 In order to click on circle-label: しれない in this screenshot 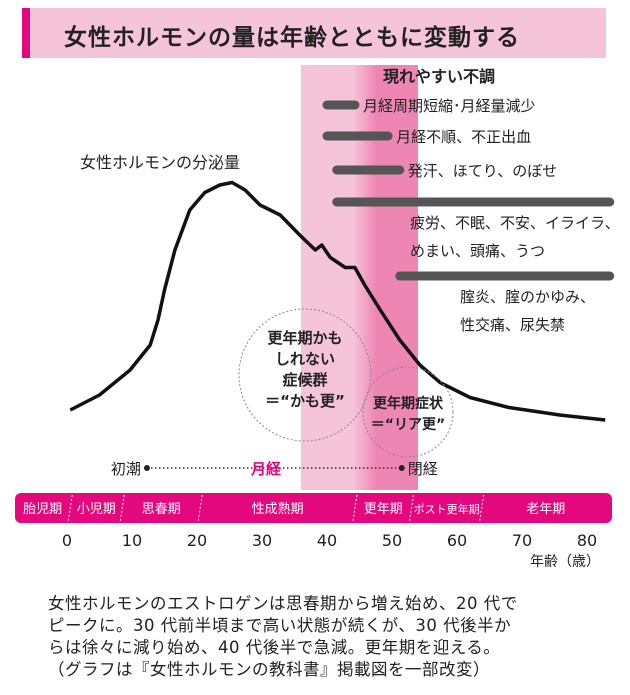, I will do `click(305, 359)`.